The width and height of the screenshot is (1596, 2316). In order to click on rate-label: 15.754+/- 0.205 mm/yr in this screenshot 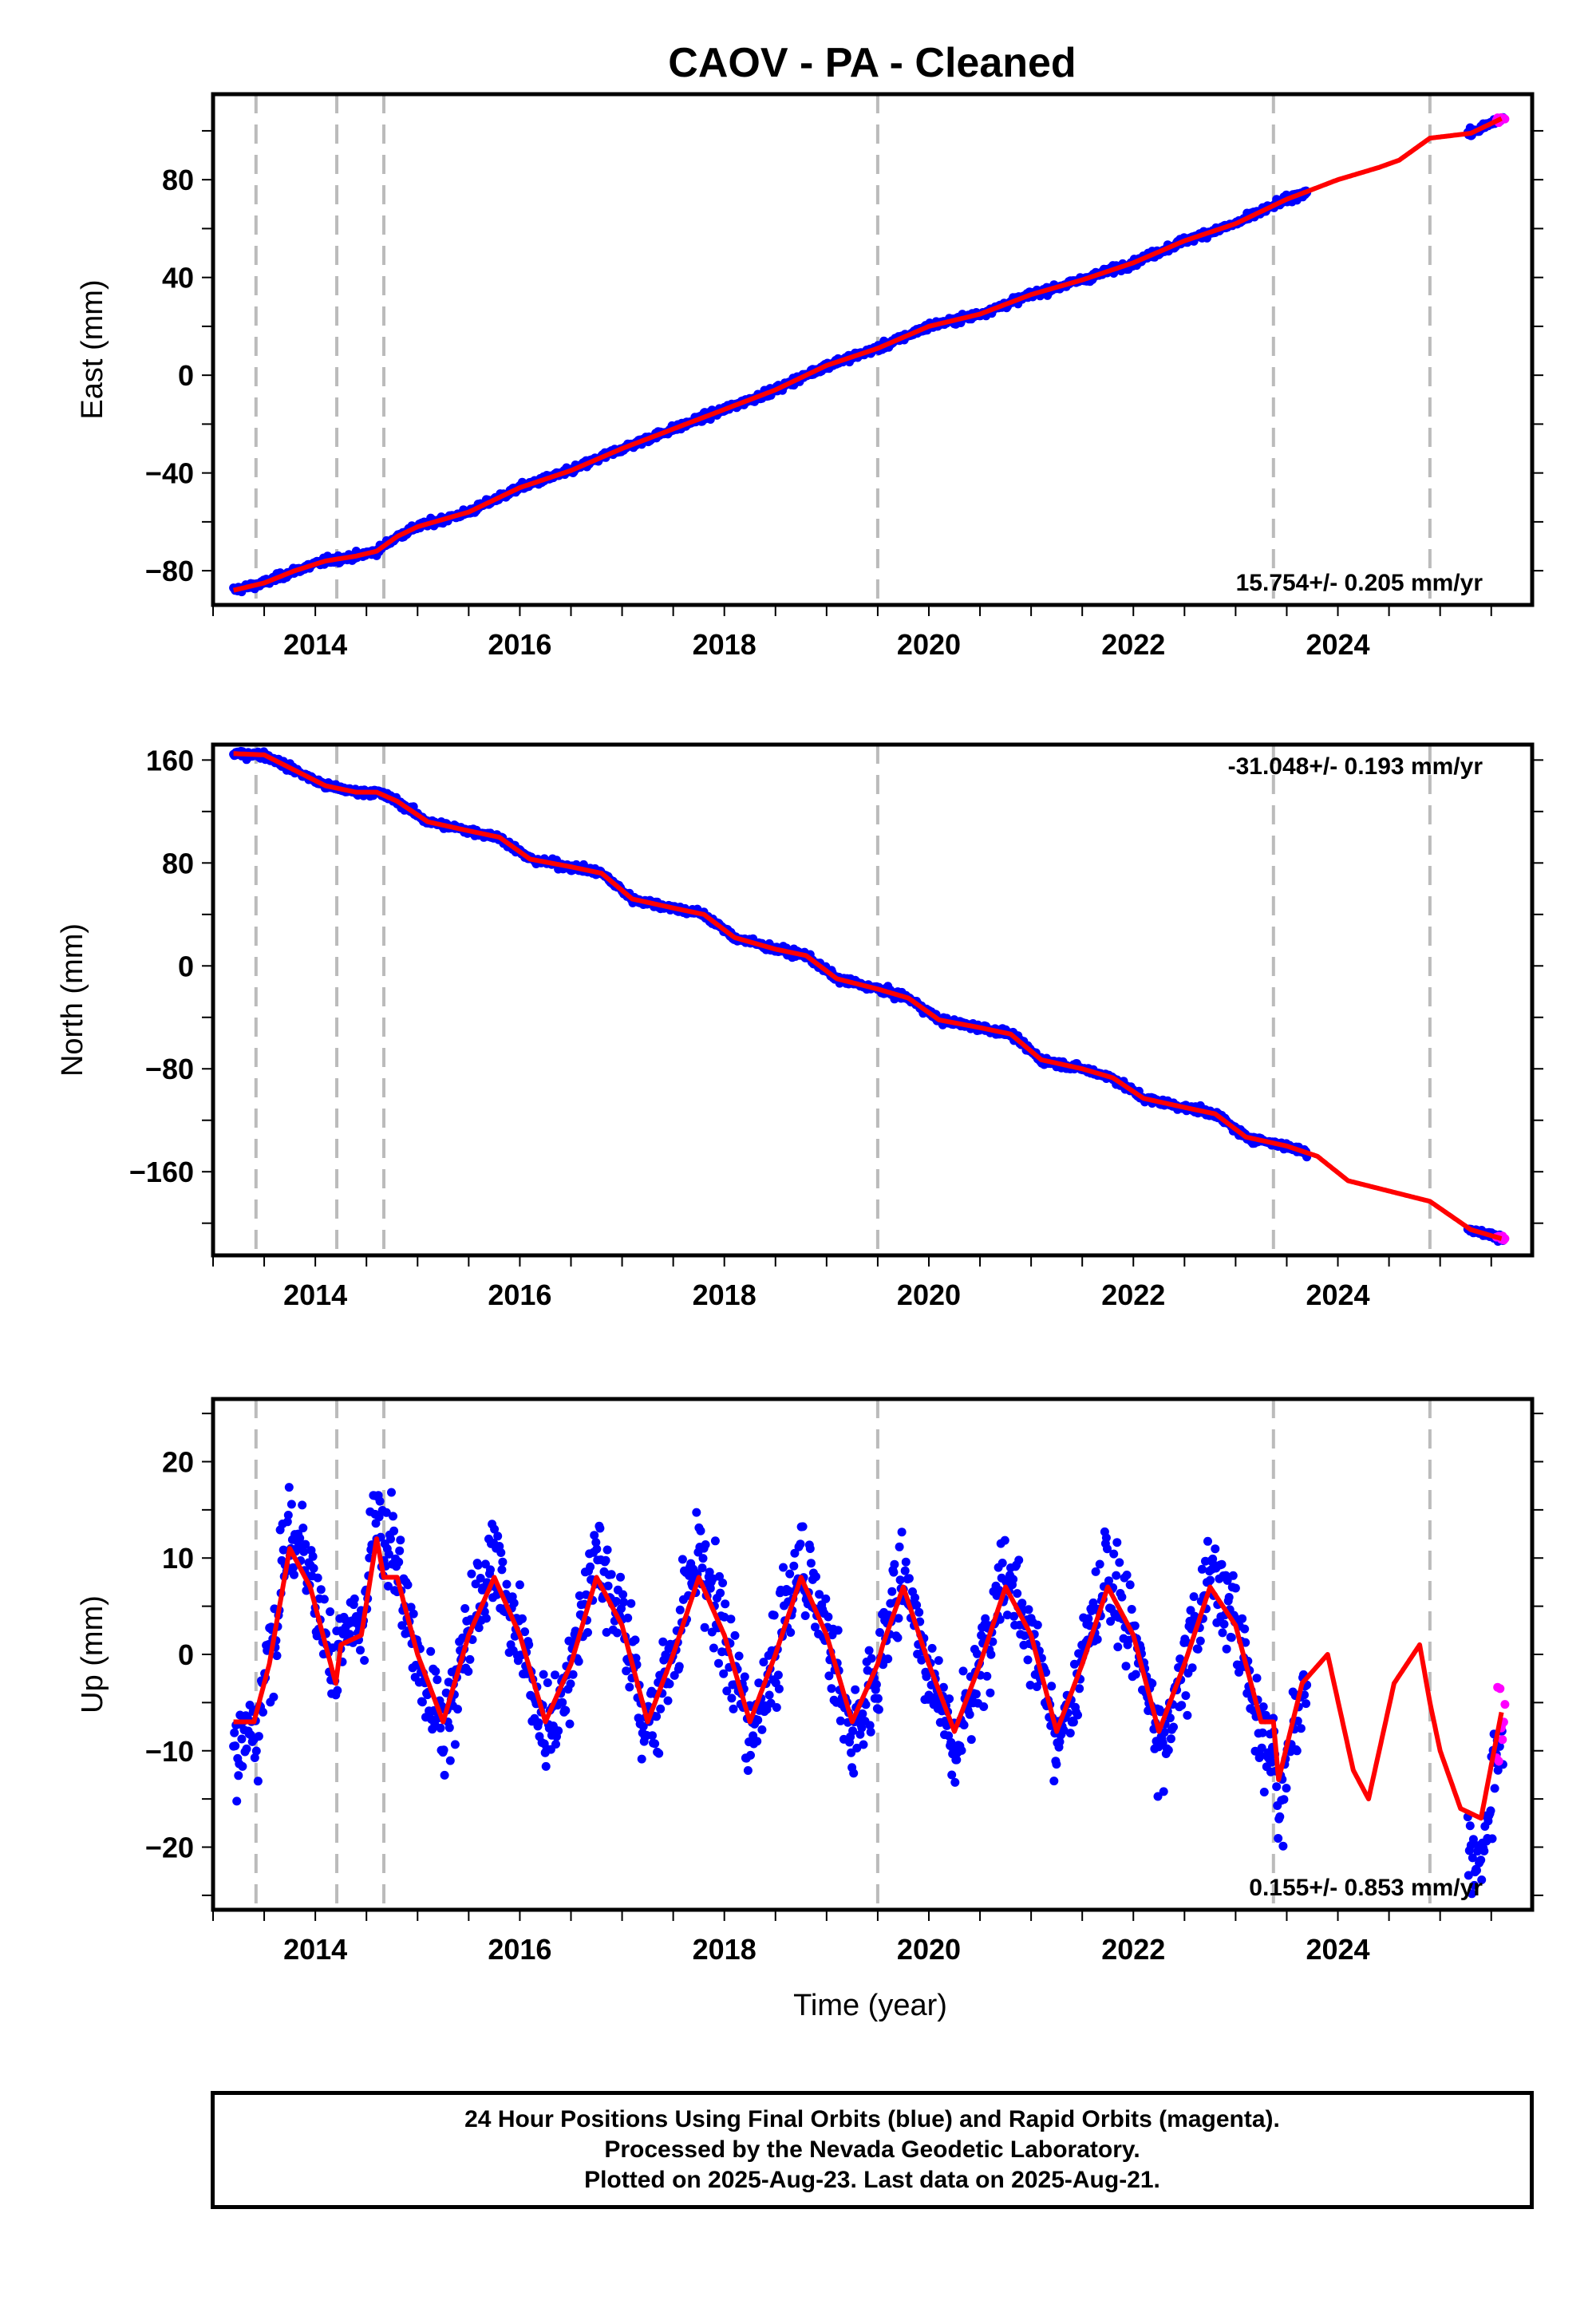, I will do `click(1359, 583)`.